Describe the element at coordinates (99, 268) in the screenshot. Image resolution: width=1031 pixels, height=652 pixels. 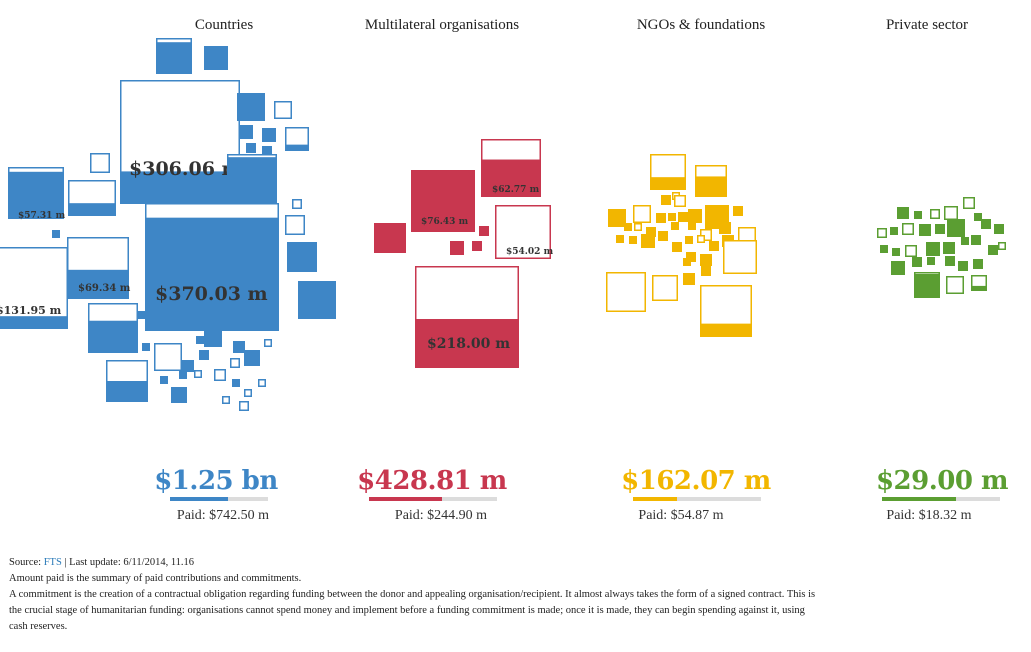
I see `donor-square: $69.34 m` at that location.